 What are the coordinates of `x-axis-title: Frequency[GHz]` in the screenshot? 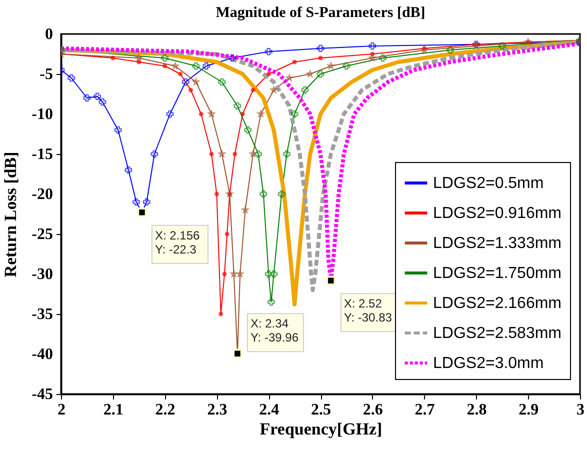 It's located at (321, 429).